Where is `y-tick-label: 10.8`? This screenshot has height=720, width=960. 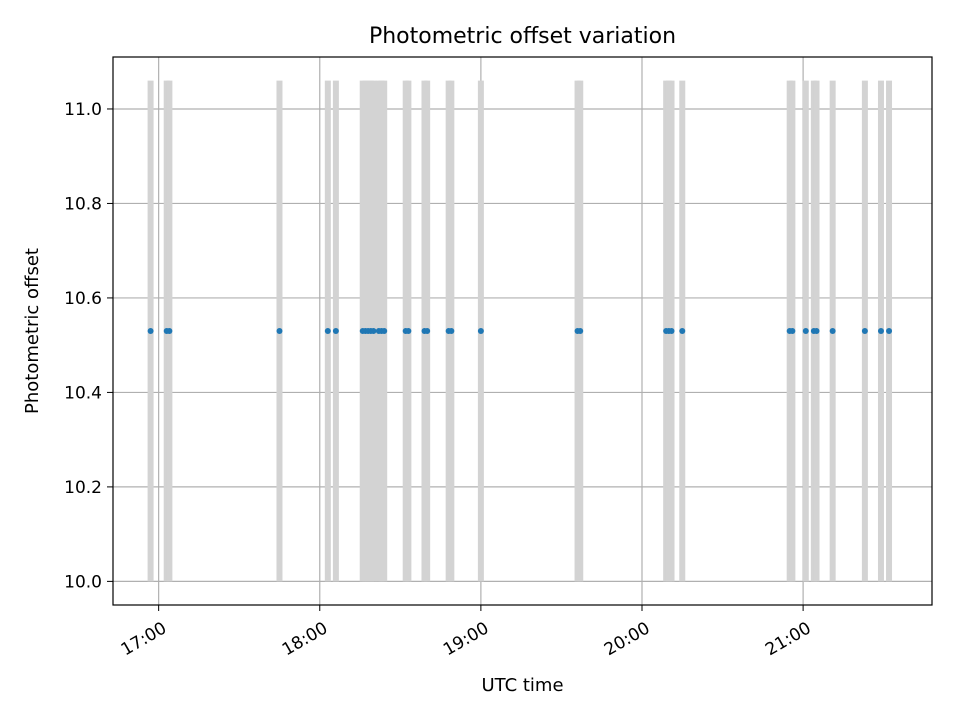
y-tick-label: 10.8 is located at coordinates (83, 204).